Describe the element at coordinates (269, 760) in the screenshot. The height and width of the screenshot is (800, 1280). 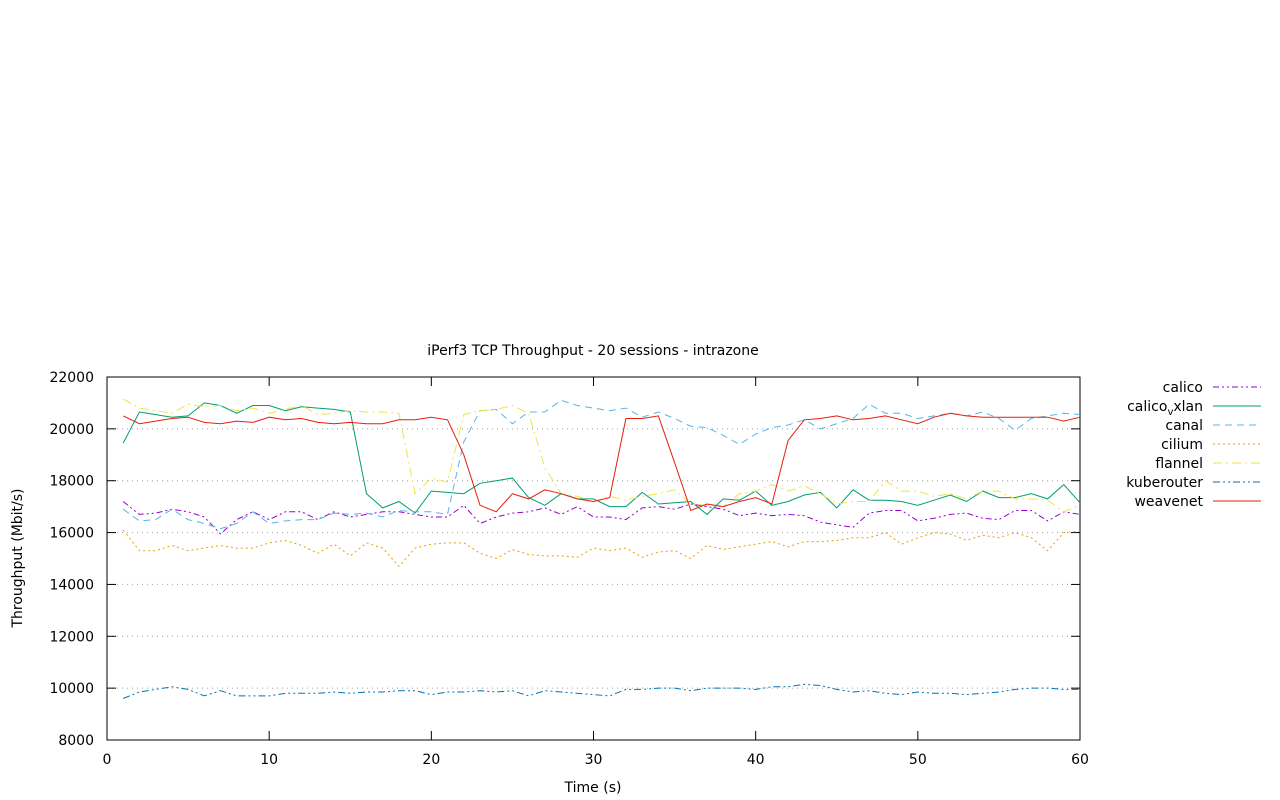
I see `x-tick-label: 10` at that location.